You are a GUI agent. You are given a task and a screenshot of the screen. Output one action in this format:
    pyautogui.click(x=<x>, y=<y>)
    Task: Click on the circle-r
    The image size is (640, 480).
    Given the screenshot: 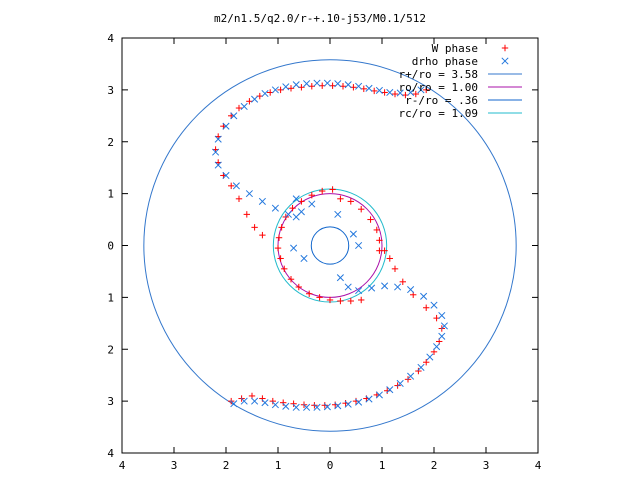 What is the action you would take?
    pyautogui.click(x=330, y=245)
    